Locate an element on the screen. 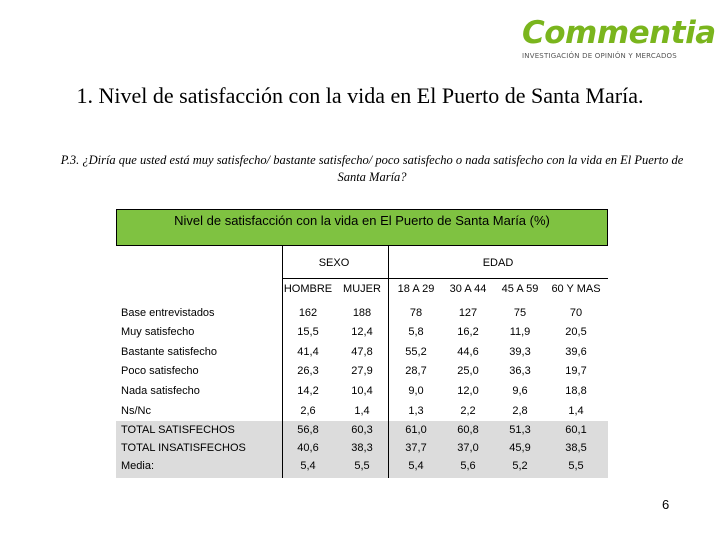 The width and height of the screenshot is (720, 540). row-label: Poco satisfecho is located at coordinates (160, 371).